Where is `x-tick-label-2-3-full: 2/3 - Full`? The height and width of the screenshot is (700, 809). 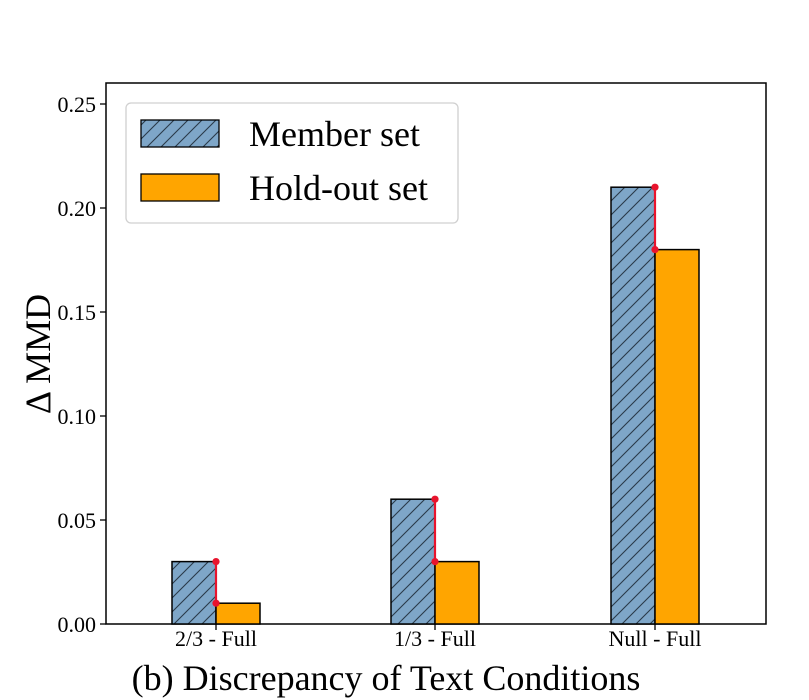 x-tick-label-2-3-full: 2/3 - Full is located at coordinates (216, 638).